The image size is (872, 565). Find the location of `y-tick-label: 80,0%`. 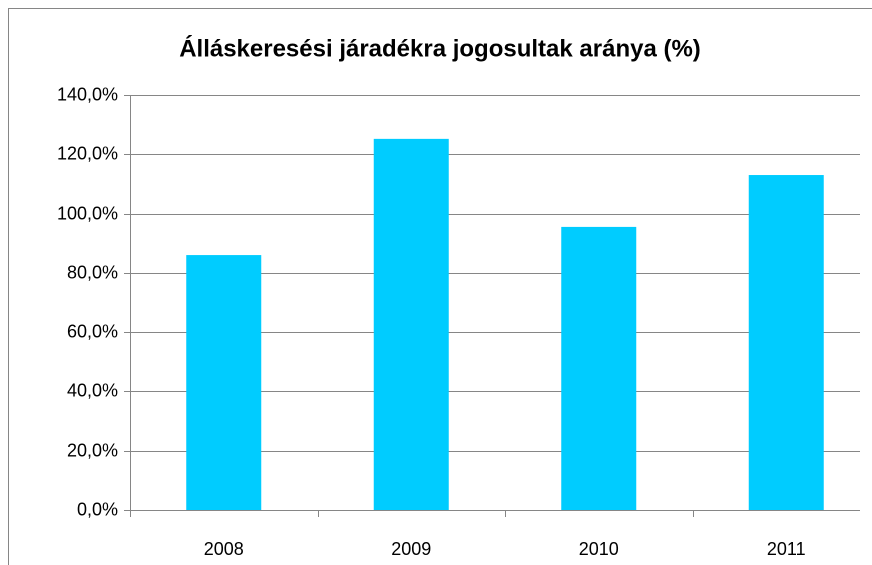

y-tick-label: 80,0% is located at coordinates (92, 272).